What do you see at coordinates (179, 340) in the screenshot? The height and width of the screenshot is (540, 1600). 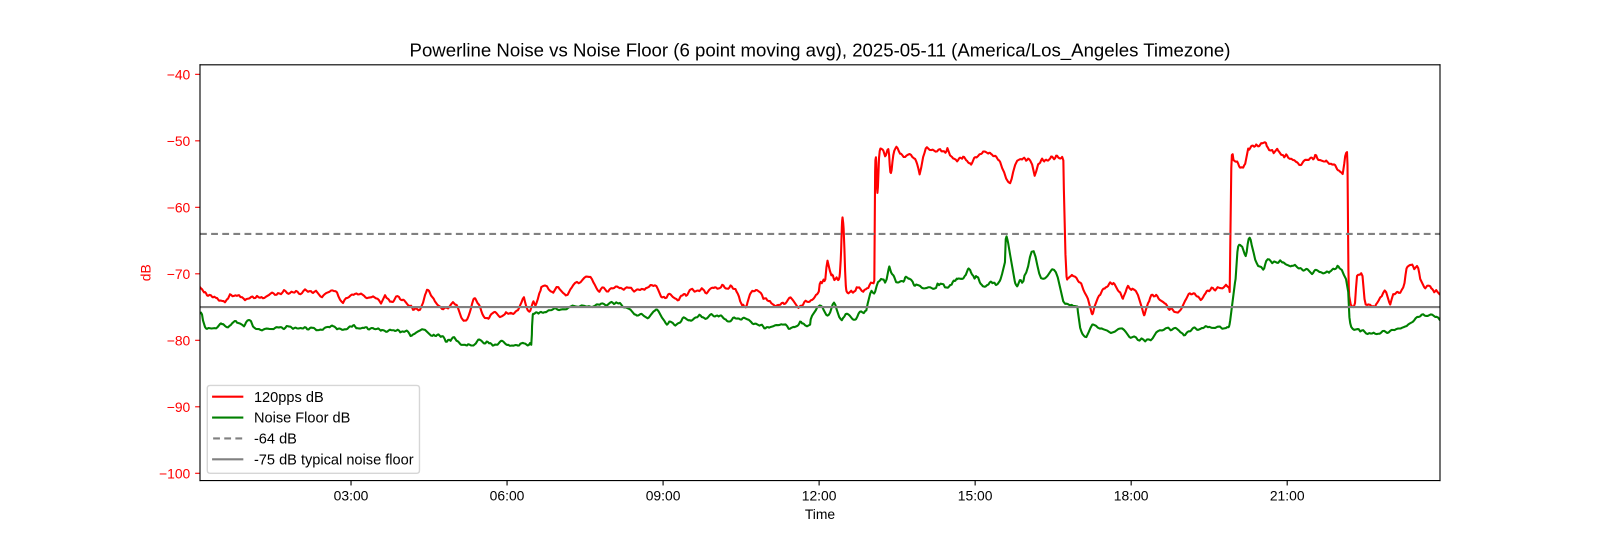 I see `svg-text: −80` at bounding box center [179, 340].